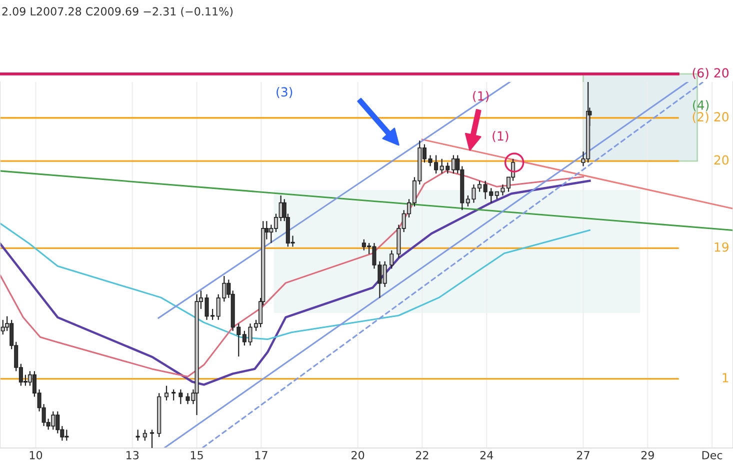 This screenshot has height=465, width=733. What do you see at coordinates (36, 455) in the screenshot?
I see `x-tick-label: 10` at bounding box center [36, 455].